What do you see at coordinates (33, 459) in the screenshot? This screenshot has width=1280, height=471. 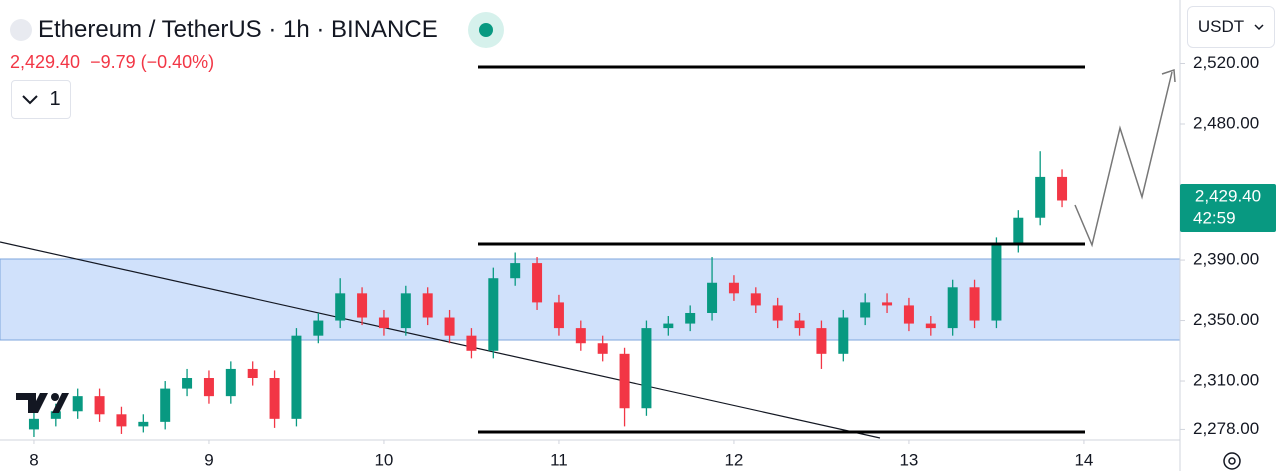 I see `x-tick-label: 8` at bounding box center [33, 459].